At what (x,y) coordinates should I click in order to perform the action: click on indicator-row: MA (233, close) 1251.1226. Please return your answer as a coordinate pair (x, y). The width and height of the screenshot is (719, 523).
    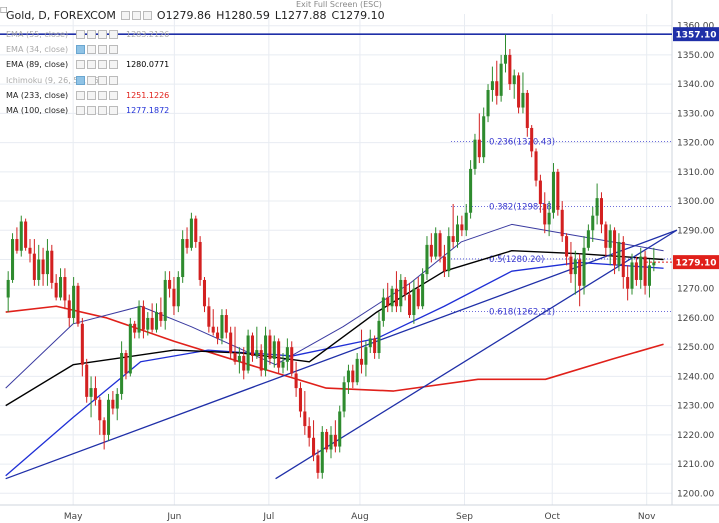
    Looking at the image, I should click on (87, 95).